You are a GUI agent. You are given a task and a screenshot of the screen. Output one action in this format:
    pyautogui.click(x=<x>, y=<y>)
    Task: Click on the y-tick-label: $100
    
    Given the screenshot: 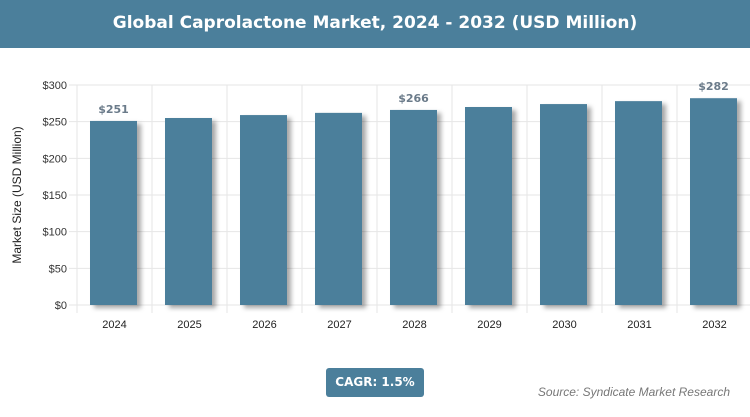 What is the action you would take?
    pyautogui.click(x=55, y=233)
    